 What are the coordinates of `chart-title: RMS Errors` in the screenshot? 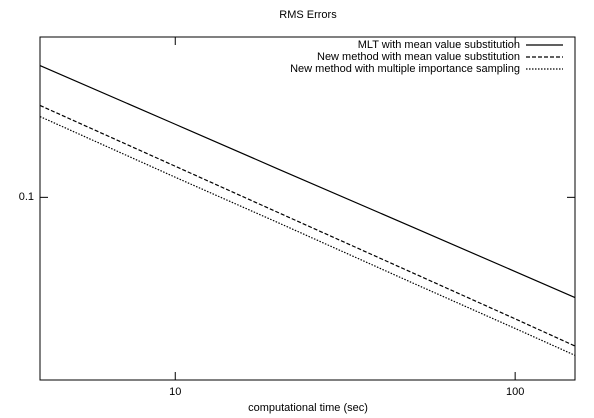 It's located at (308, 15).